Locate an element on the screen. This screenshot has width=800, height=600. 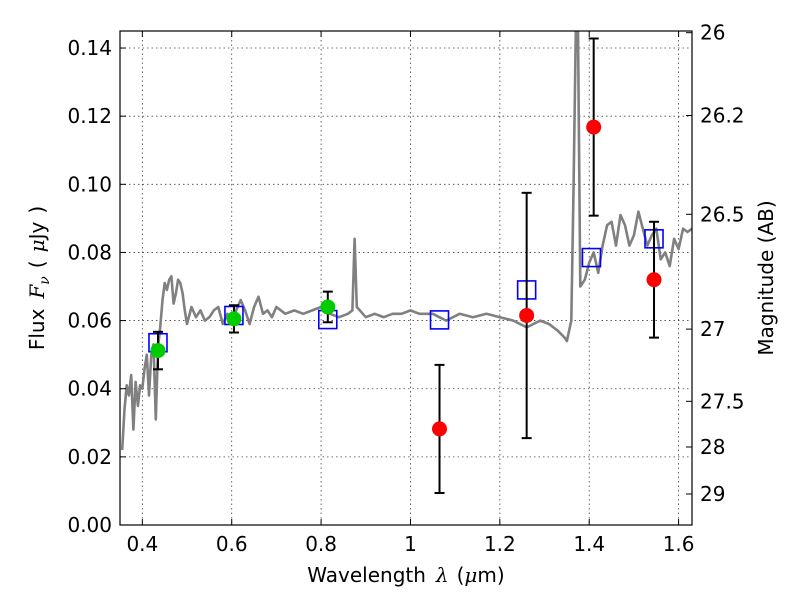
y-tick-label: 0.08 is located at coordinates (89, 252).